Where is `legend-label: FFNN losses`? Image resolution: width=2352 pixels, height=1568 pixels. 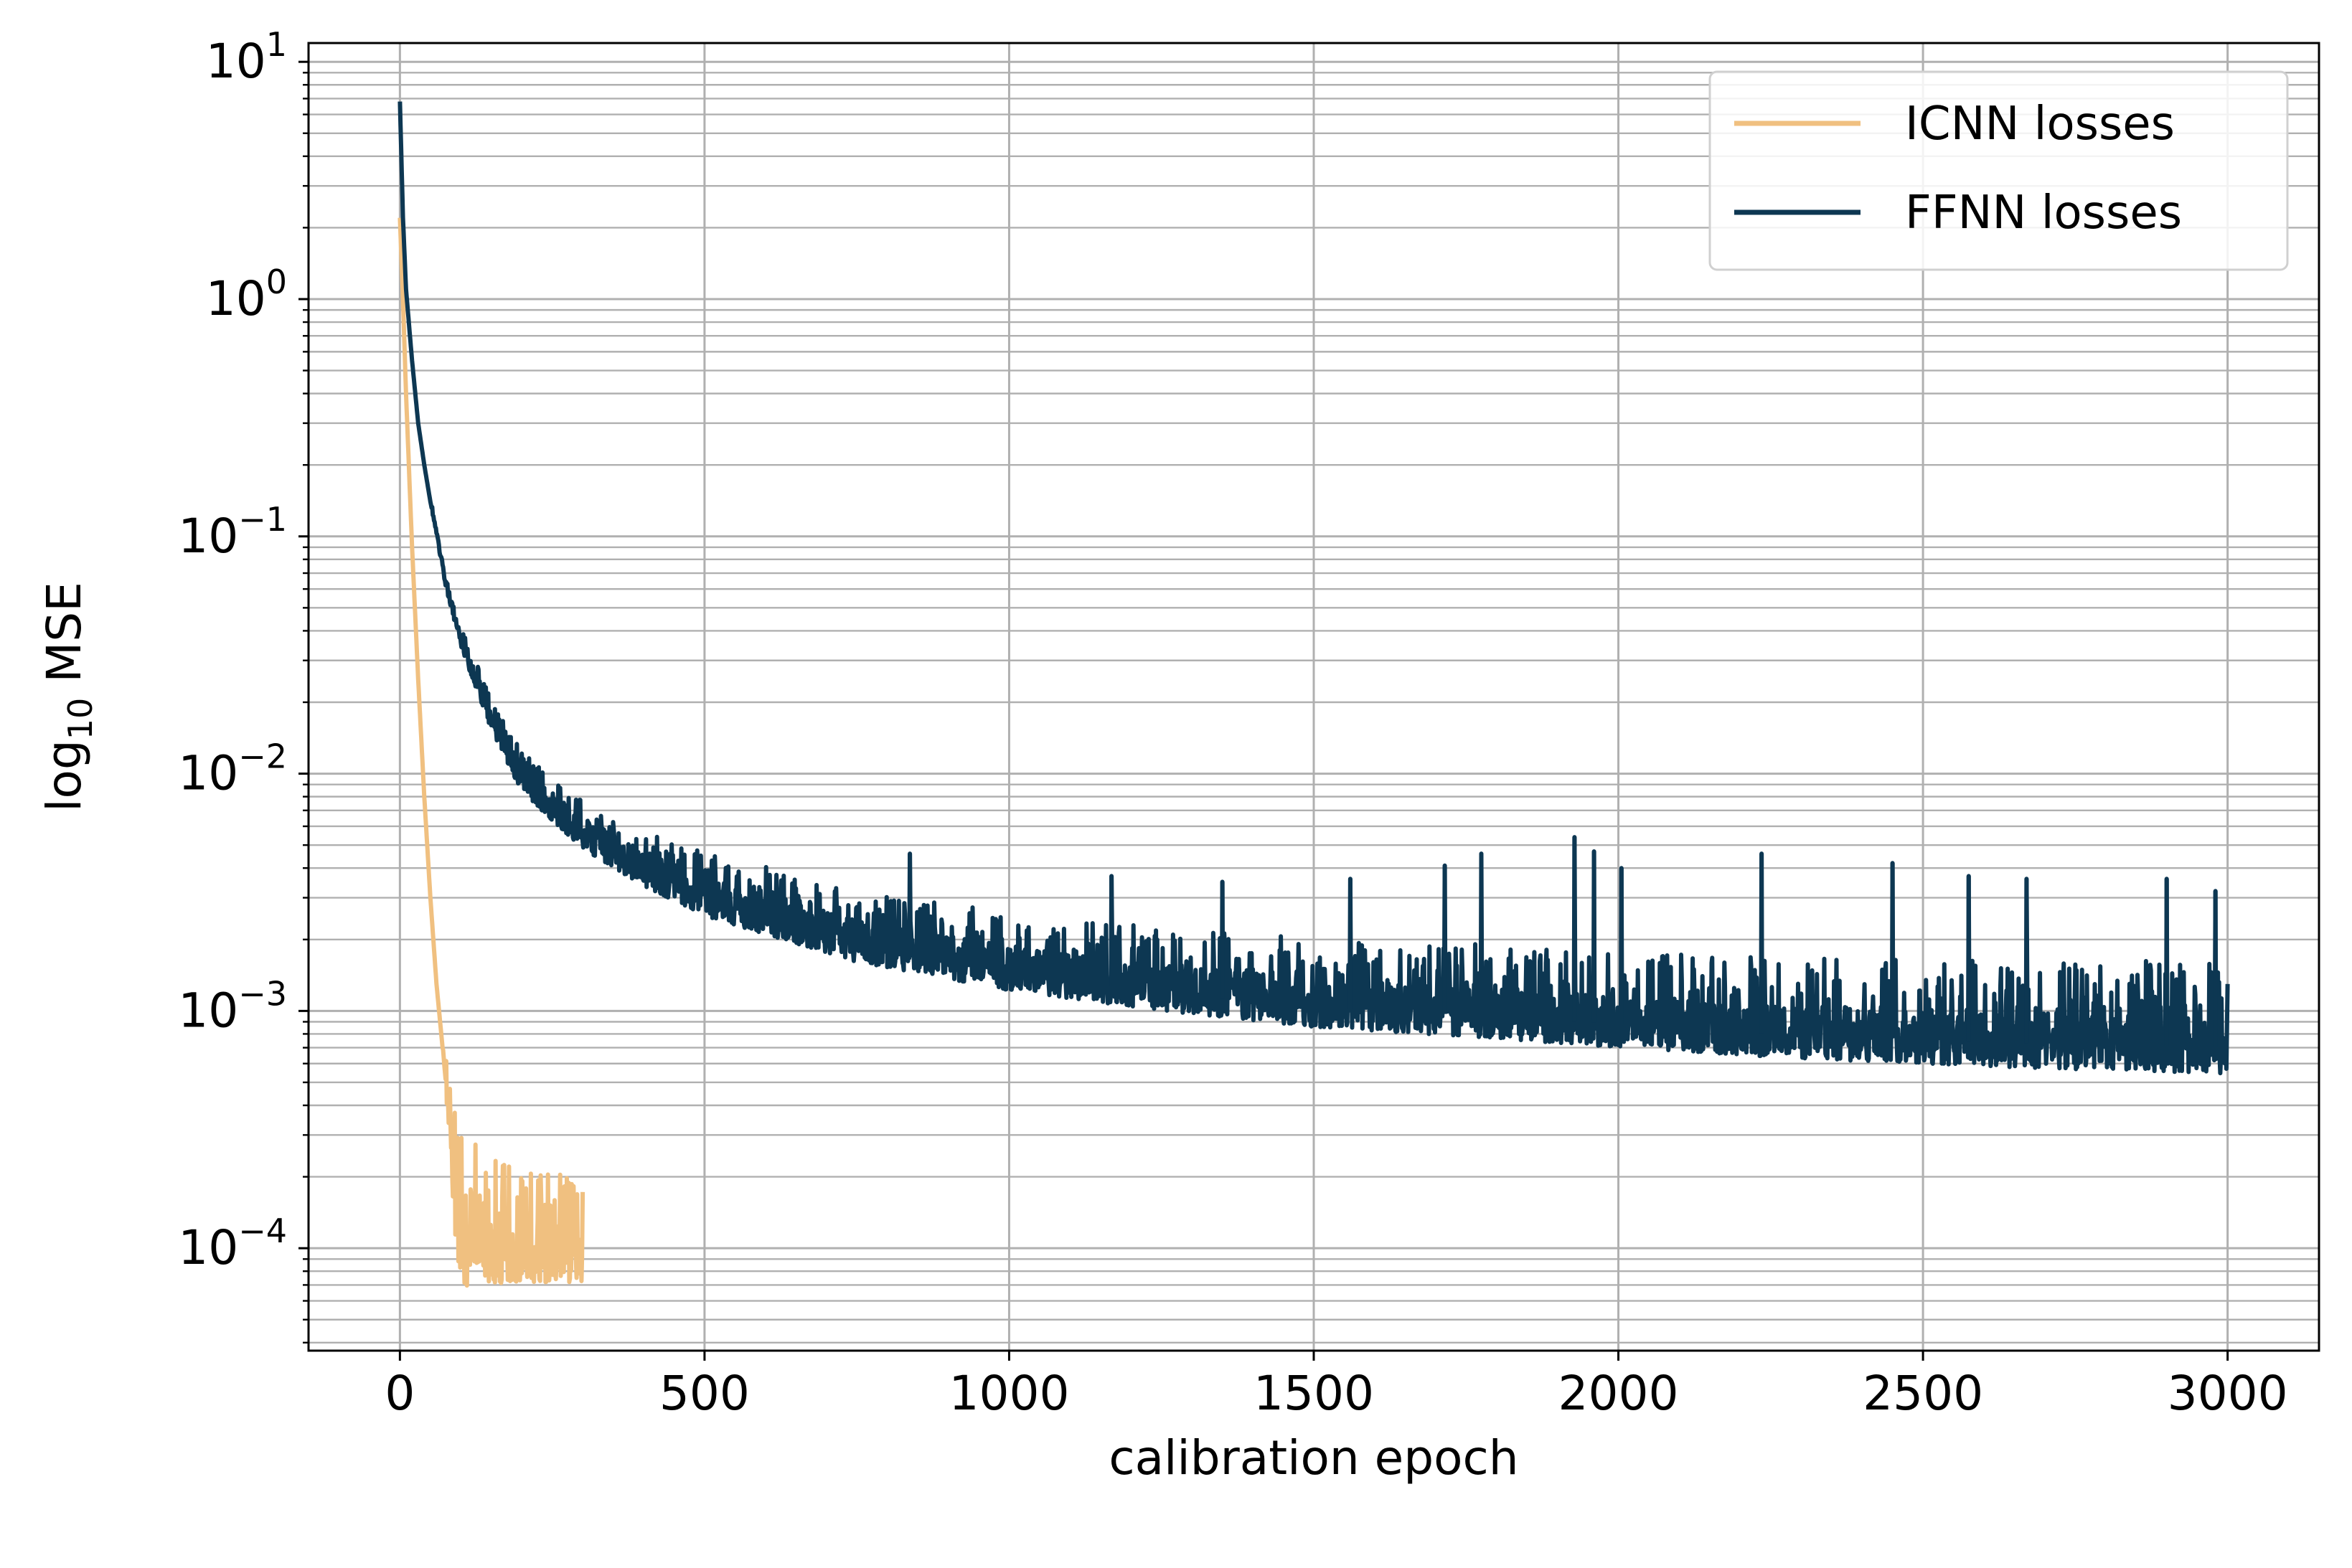 legend-label: FFNN losses is located at coordinates (2043, 213).